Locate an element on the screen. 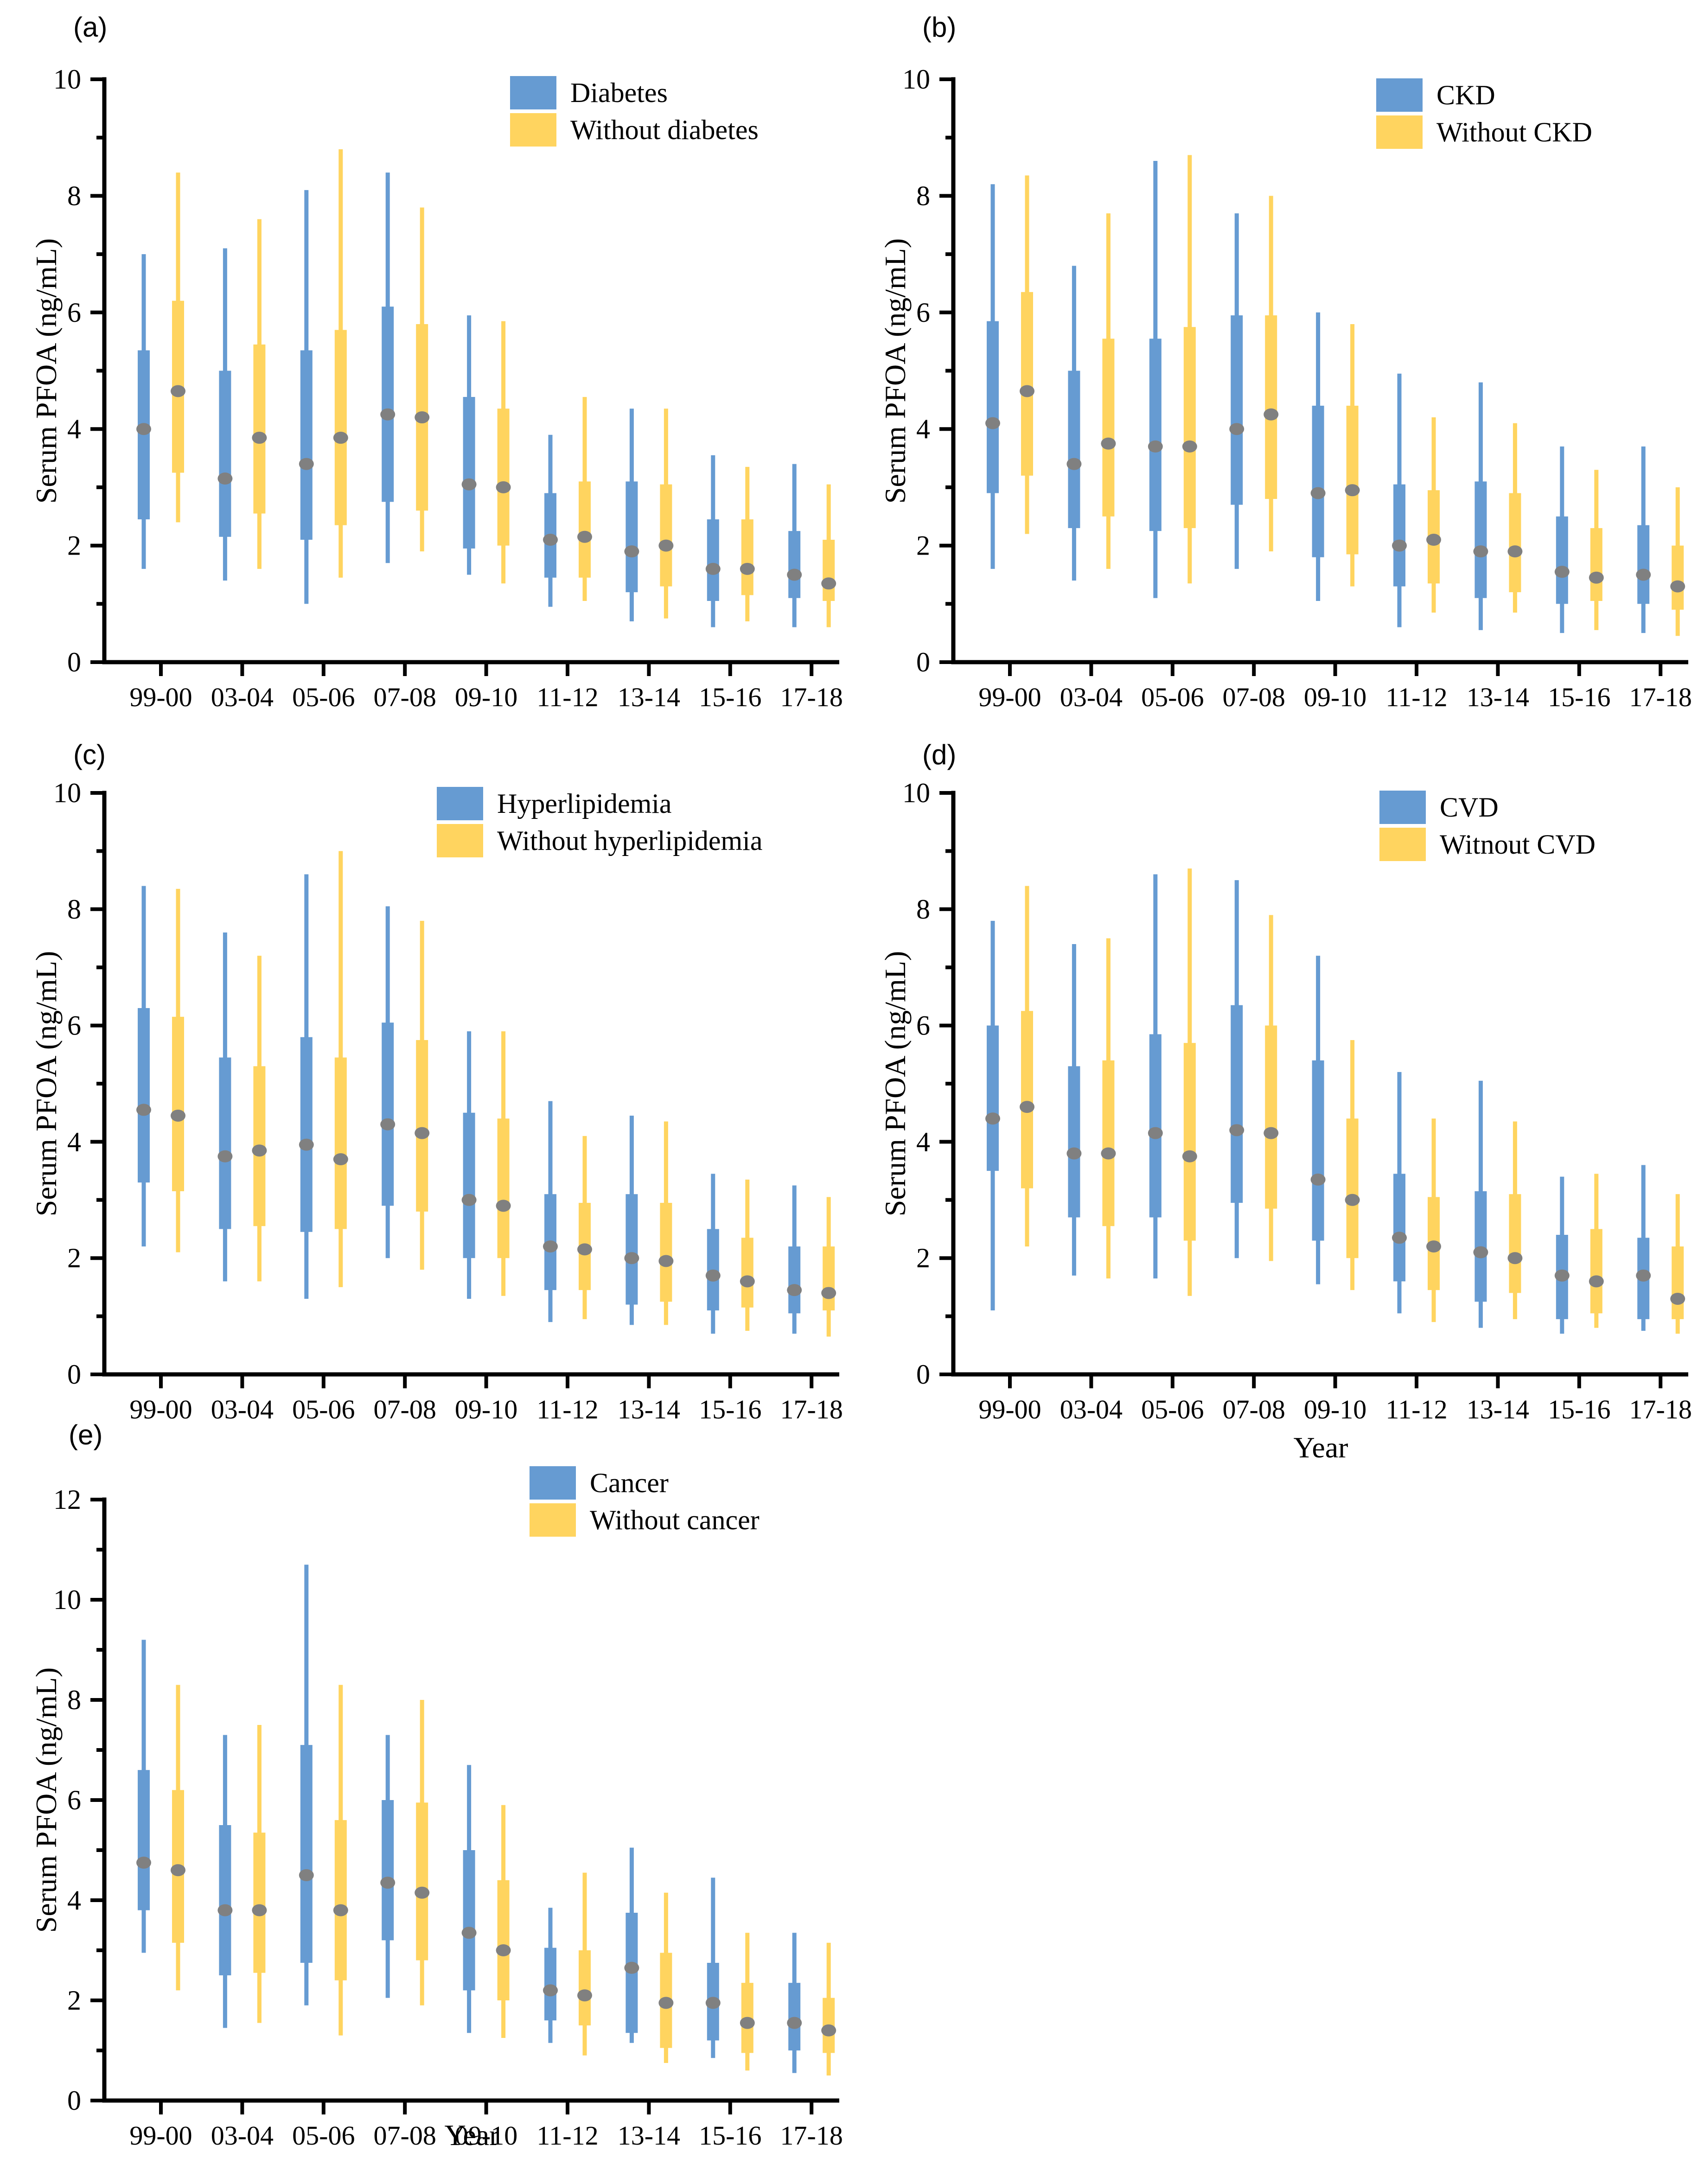 Image resolution: width=1698 pixels, height=2184 pixels. y-ticks: 0 2 4 6 8 10 is located at coordinates (927, 1084).